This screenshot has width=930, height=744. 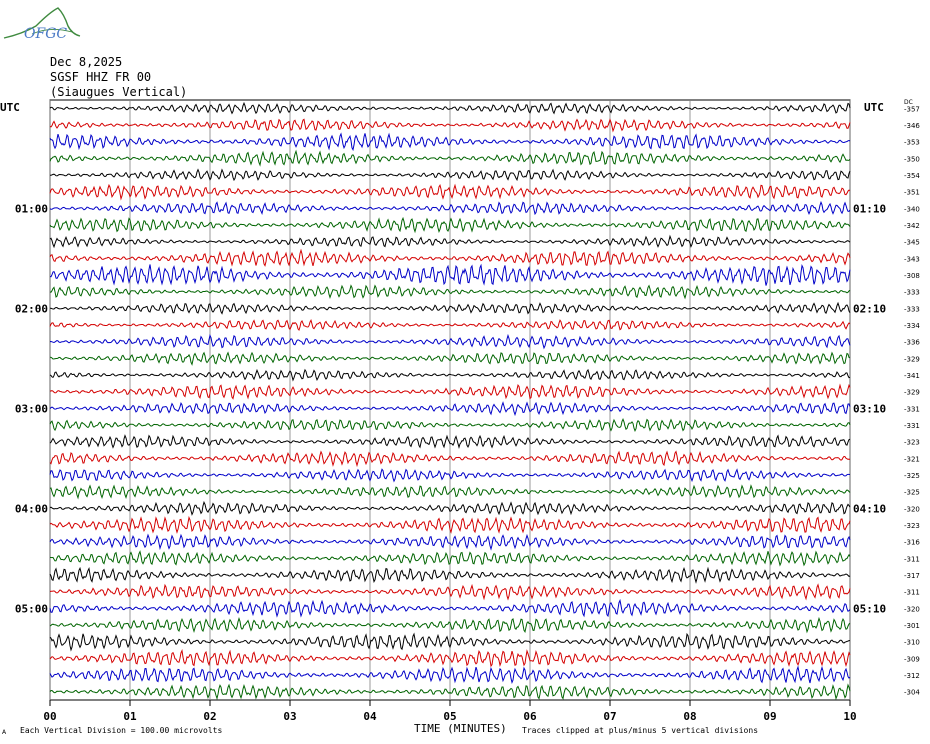 What do you see at coordinates (912, 126) in the screenshot?
I see `dc-offset-label: -346` at bounding box center [912, 126].